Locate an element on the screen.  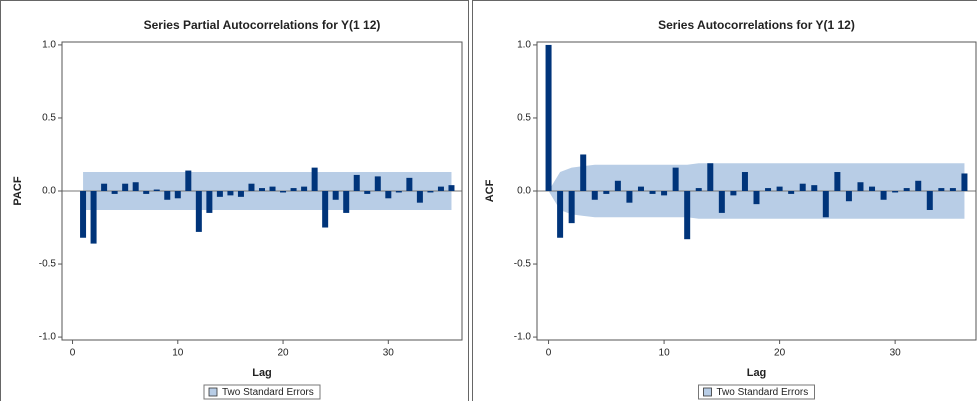
x-tick-label: 30 is located at coordinates (389, 353).